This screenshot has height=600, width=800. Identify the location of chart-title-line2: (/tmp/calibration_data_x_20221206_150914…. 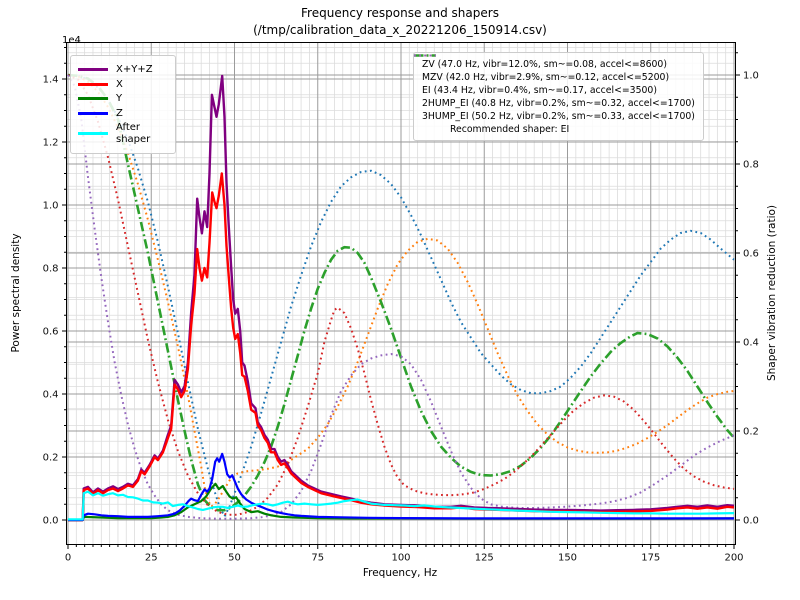
(400, 29).